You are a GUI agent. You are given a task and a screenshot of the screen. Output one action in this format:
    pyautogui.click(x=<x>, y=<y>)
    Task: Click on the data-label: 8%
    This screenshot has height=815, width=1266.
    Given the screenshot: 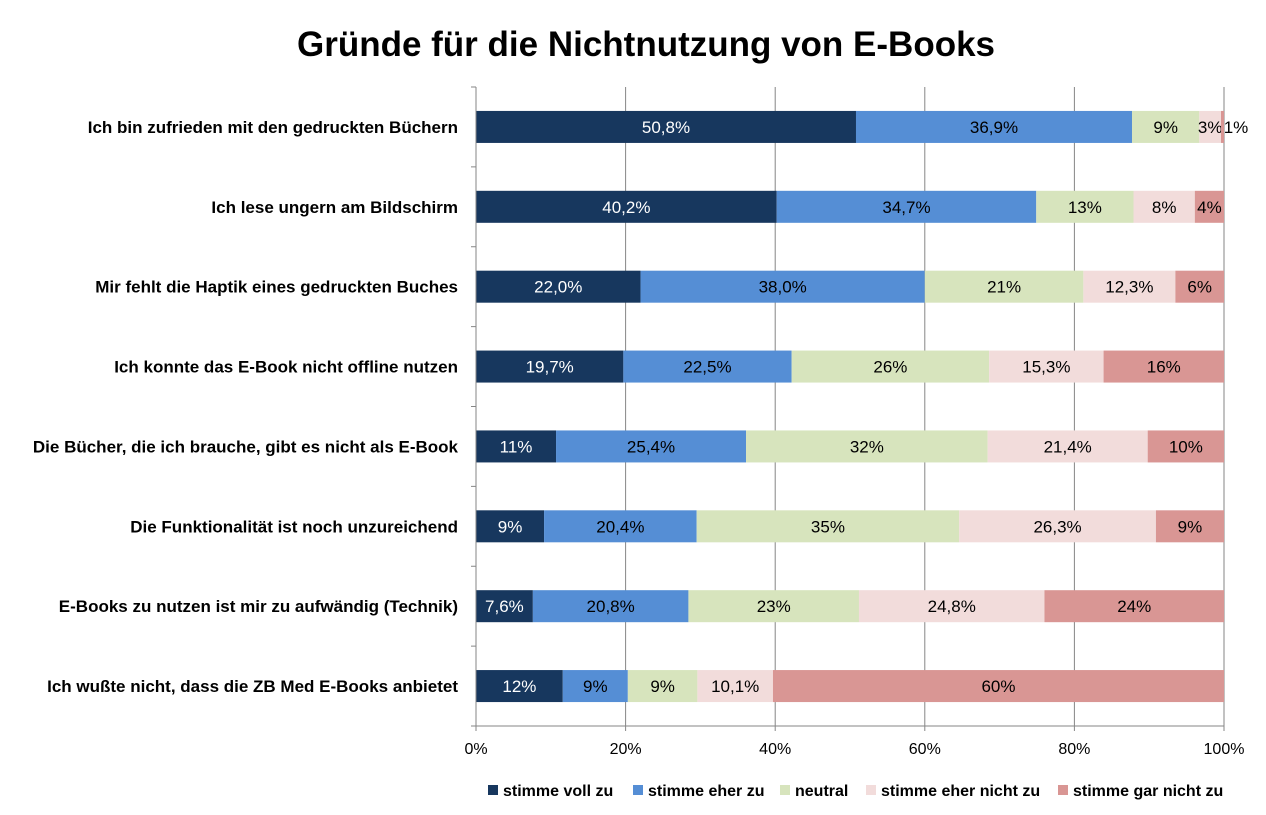 What is the action you would take?
    pyautogui.click(x=1164, y=207)
    